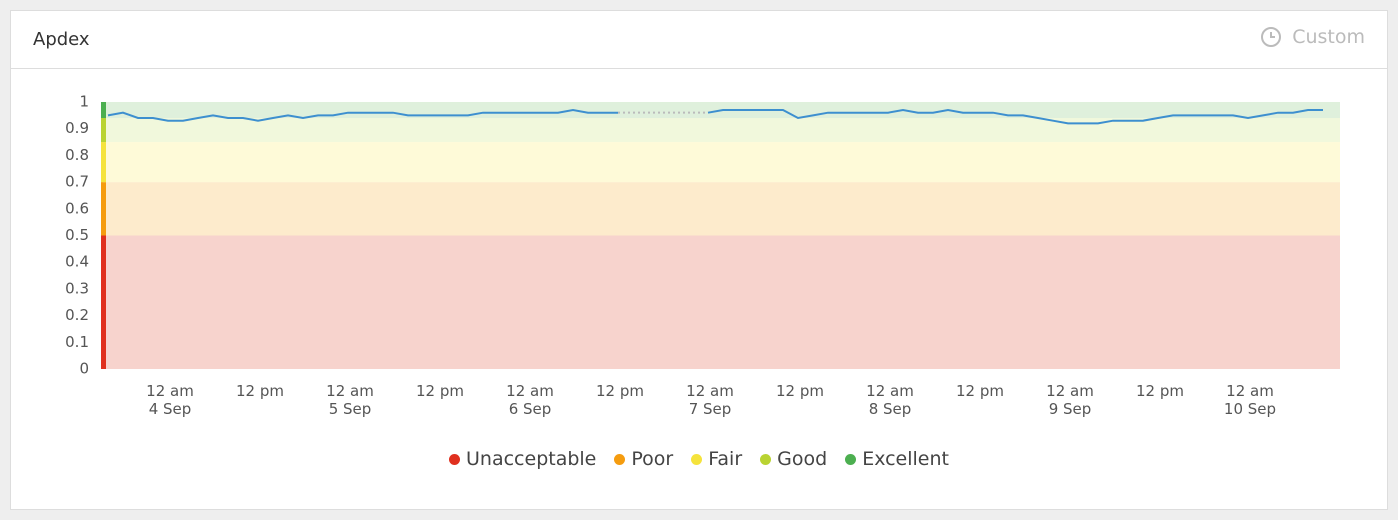  I want to click on y-tick-label: 0.2, so click(77, 315).